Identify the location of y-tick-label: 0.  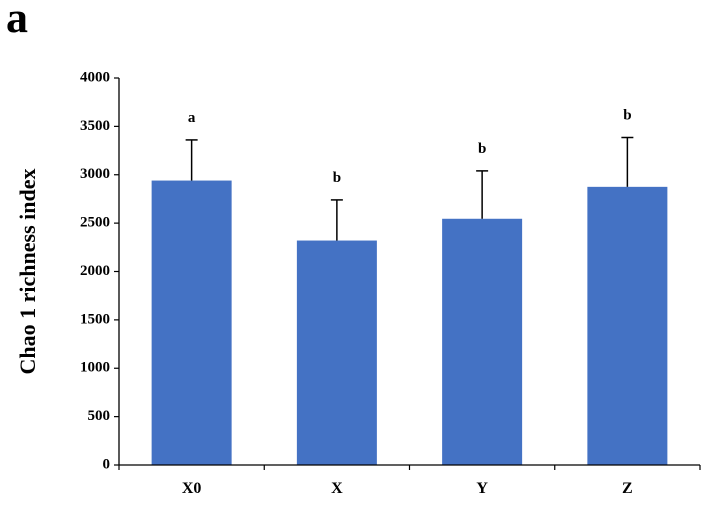
(107, 464).